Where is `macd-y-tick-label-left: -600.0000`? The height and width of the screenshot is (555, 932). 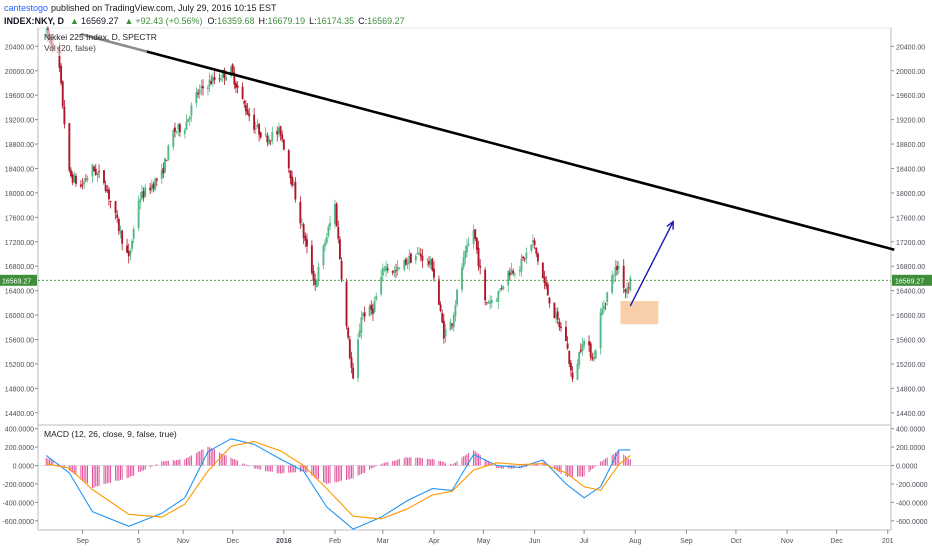 macd-y-tick-label-left: -600.0000 is located at coordinates (18, 522).